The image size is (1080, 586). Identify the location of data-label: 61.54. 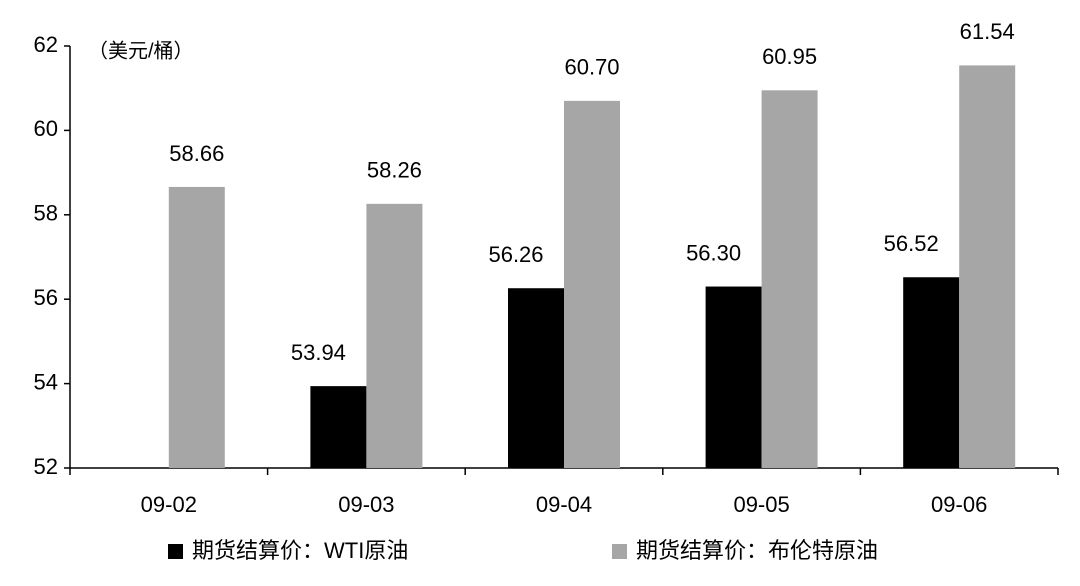
(987, 31).